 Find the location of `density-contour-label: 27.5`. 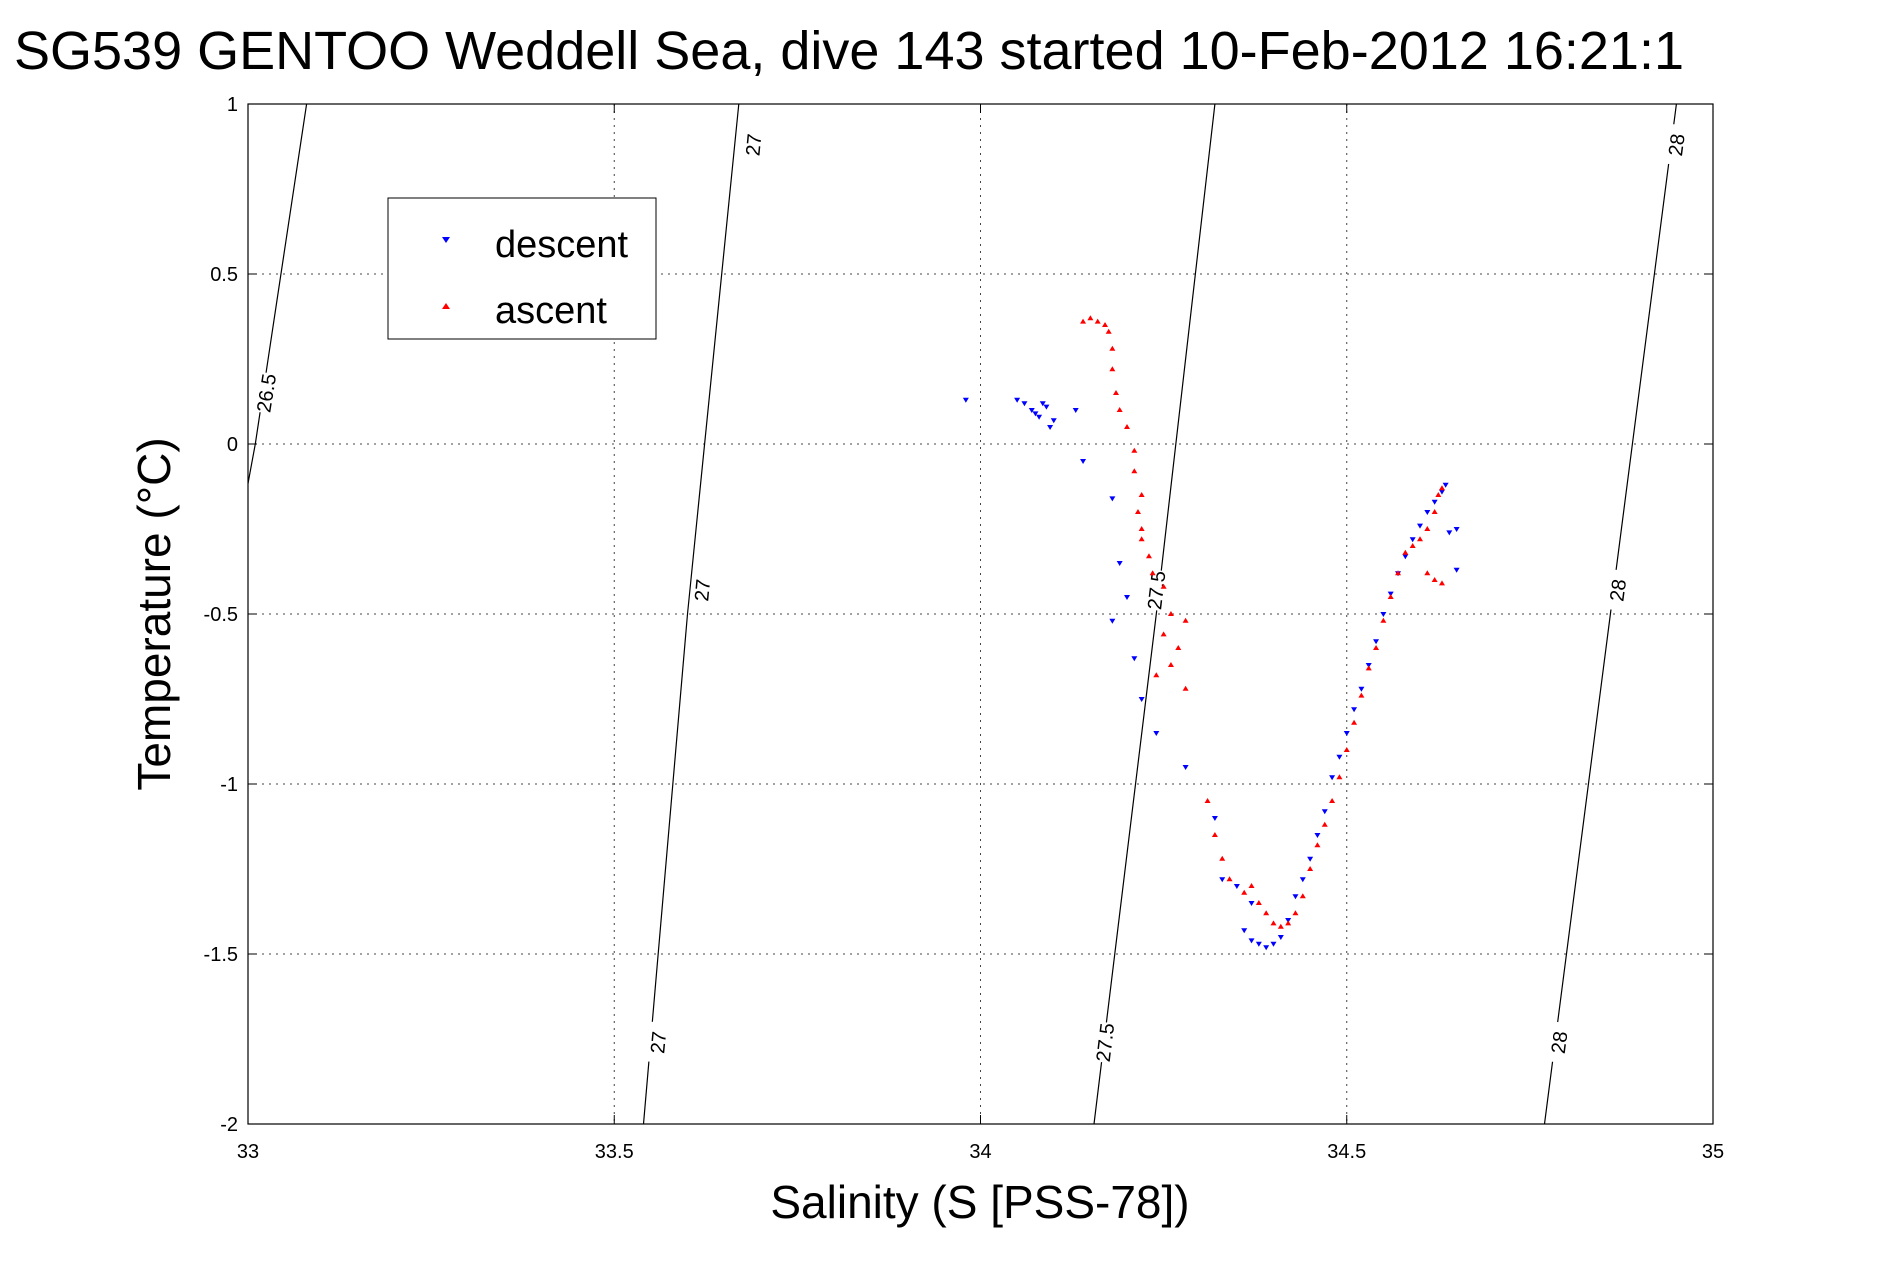

density-contour-label: 27.5 is located at coordinates (1157, 590).